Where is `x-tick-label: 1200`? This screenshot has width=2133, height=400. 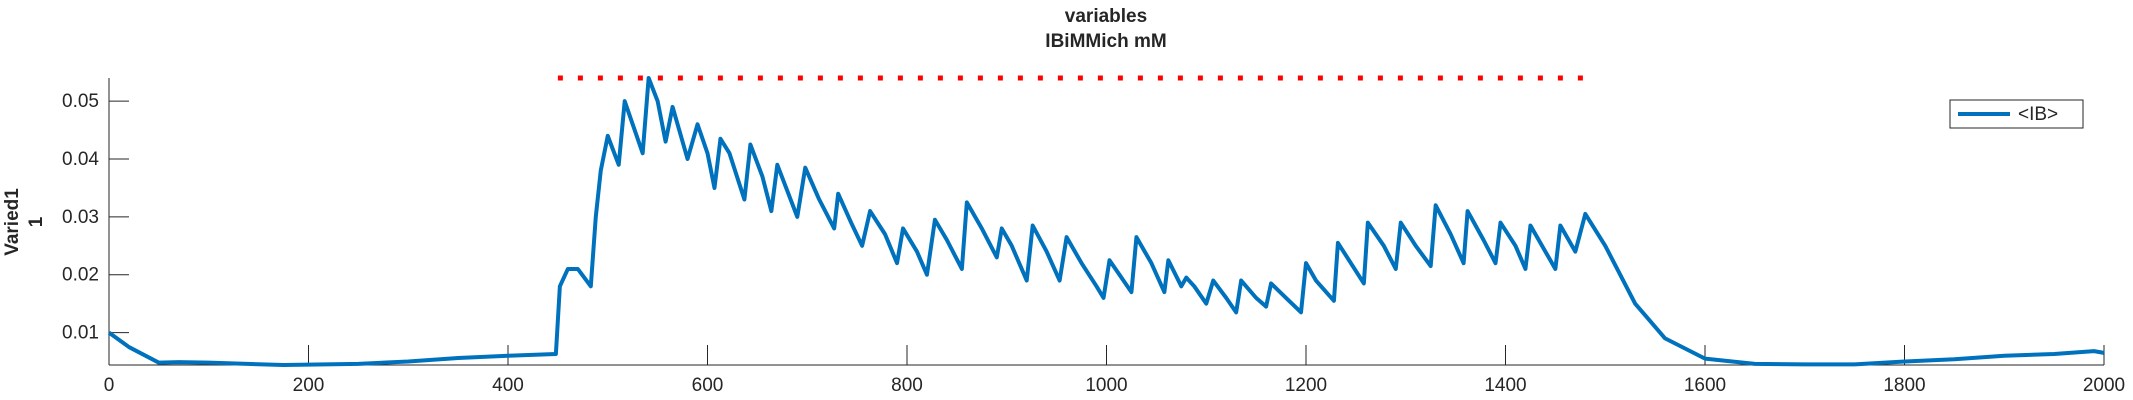
x-tick-label: 1200 is located at coordinates (1306, 385).